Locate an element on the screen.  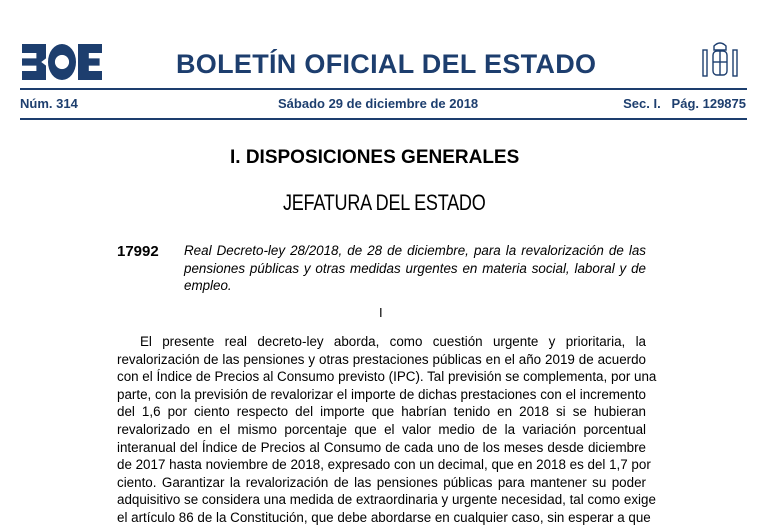
summary-line: empleo. is located at coordinates (208, 286).